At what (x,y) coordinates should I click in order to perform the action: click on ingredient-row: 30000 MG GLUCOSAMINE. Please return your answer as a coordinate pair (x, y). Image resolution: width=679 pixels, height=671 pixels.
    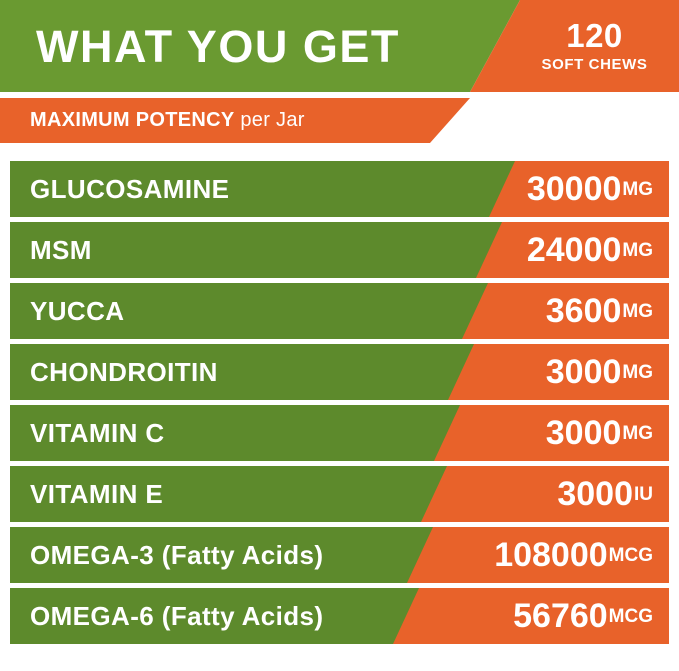
    Looking at the image, I should click on (339, 189).